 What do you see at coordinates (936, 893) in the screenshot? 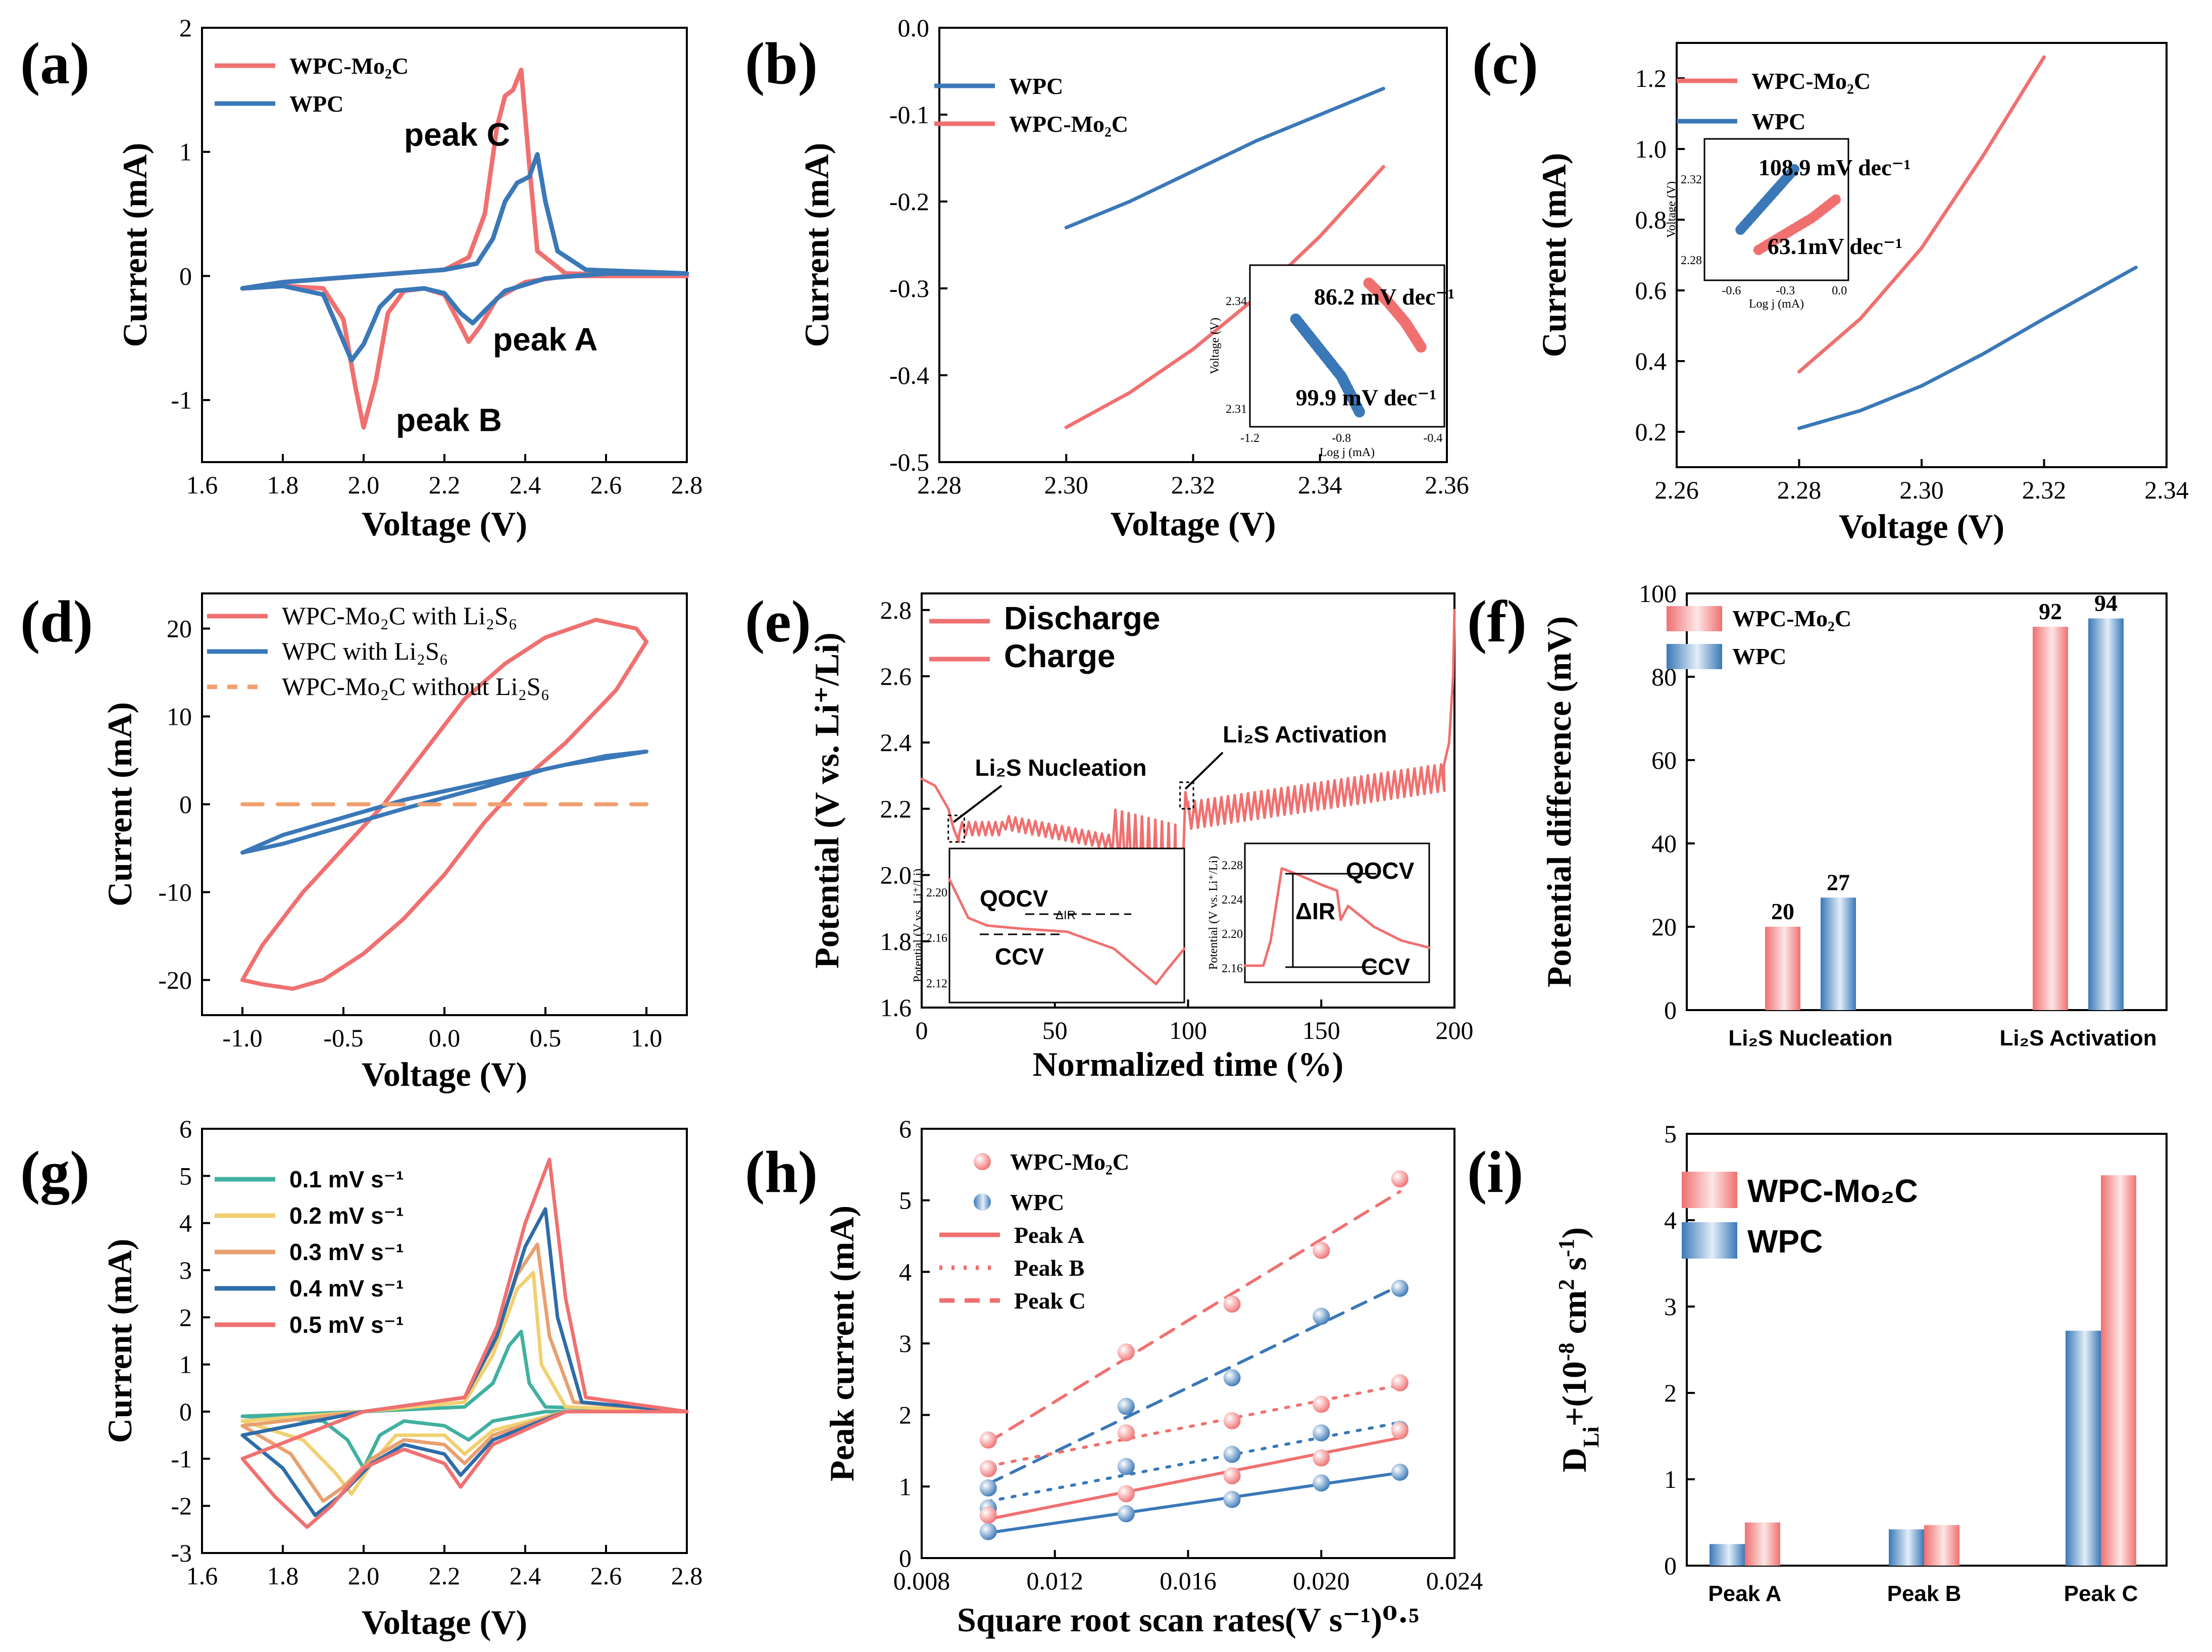
I see `inset-y-tick: 2.20` at bounding box center [936, 893].